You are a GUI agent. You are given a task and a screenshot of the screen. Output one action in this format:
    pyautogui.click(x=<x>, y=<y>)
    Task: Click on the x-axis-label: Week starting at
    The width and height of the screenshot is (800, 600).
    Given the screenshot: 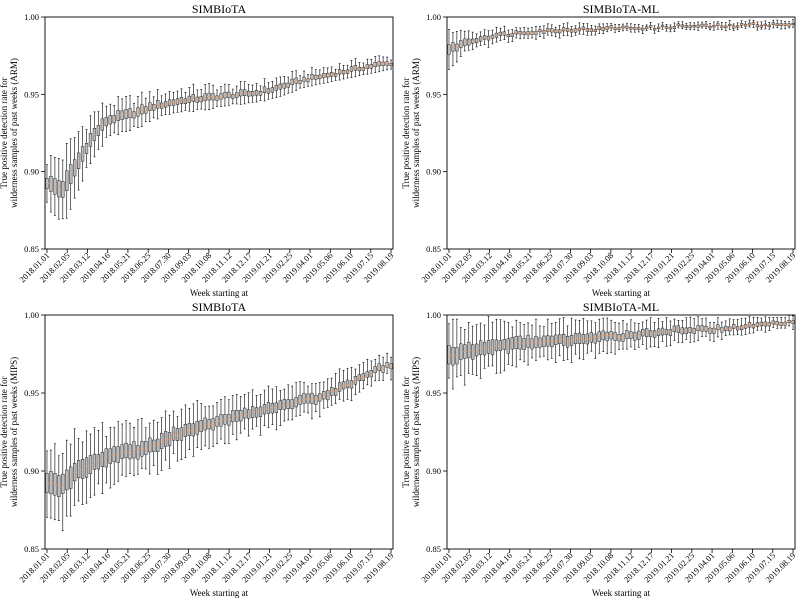 What is the action you would take?
    pyautogui.click(x=621, y=593)
    